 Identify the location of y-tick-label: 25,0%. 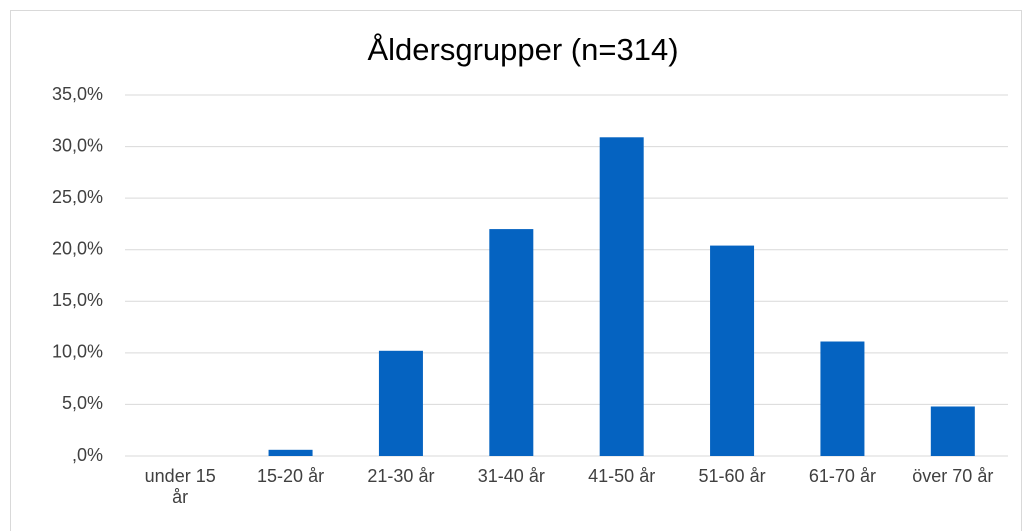
(77, 197).